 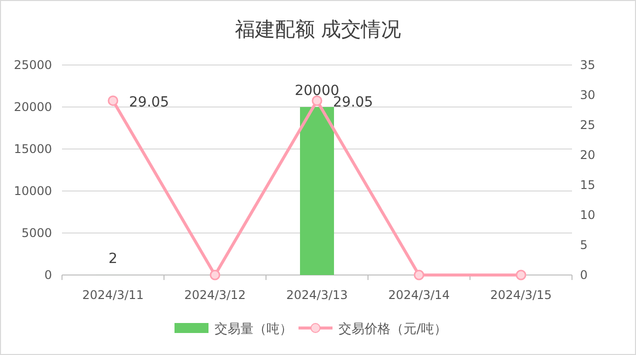 What do you see at coordinates (33, 149) in the screenshot?
I see `y-tick-label: 15000` at bounding box center [33, 149].